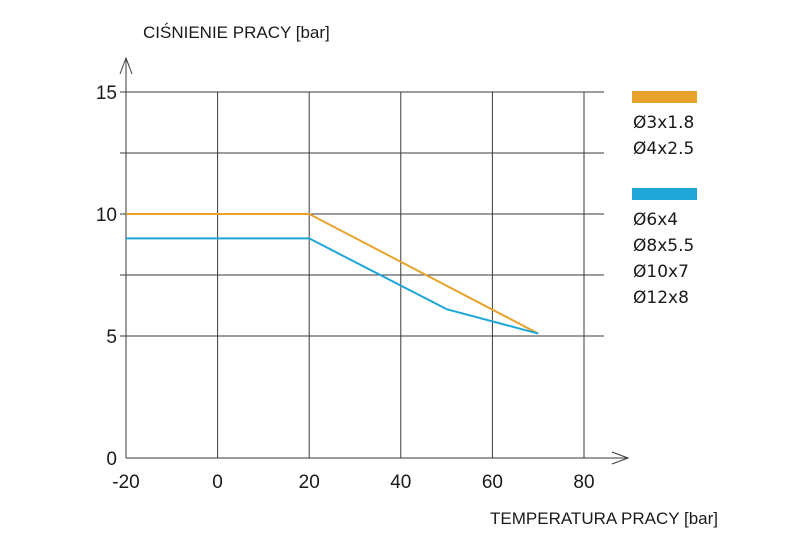 The image size is (787, 551). What do you see at coordinates (400, 482) in the screenshot?
I see `x-tick-label: 40` at bounding box center [400, 482].